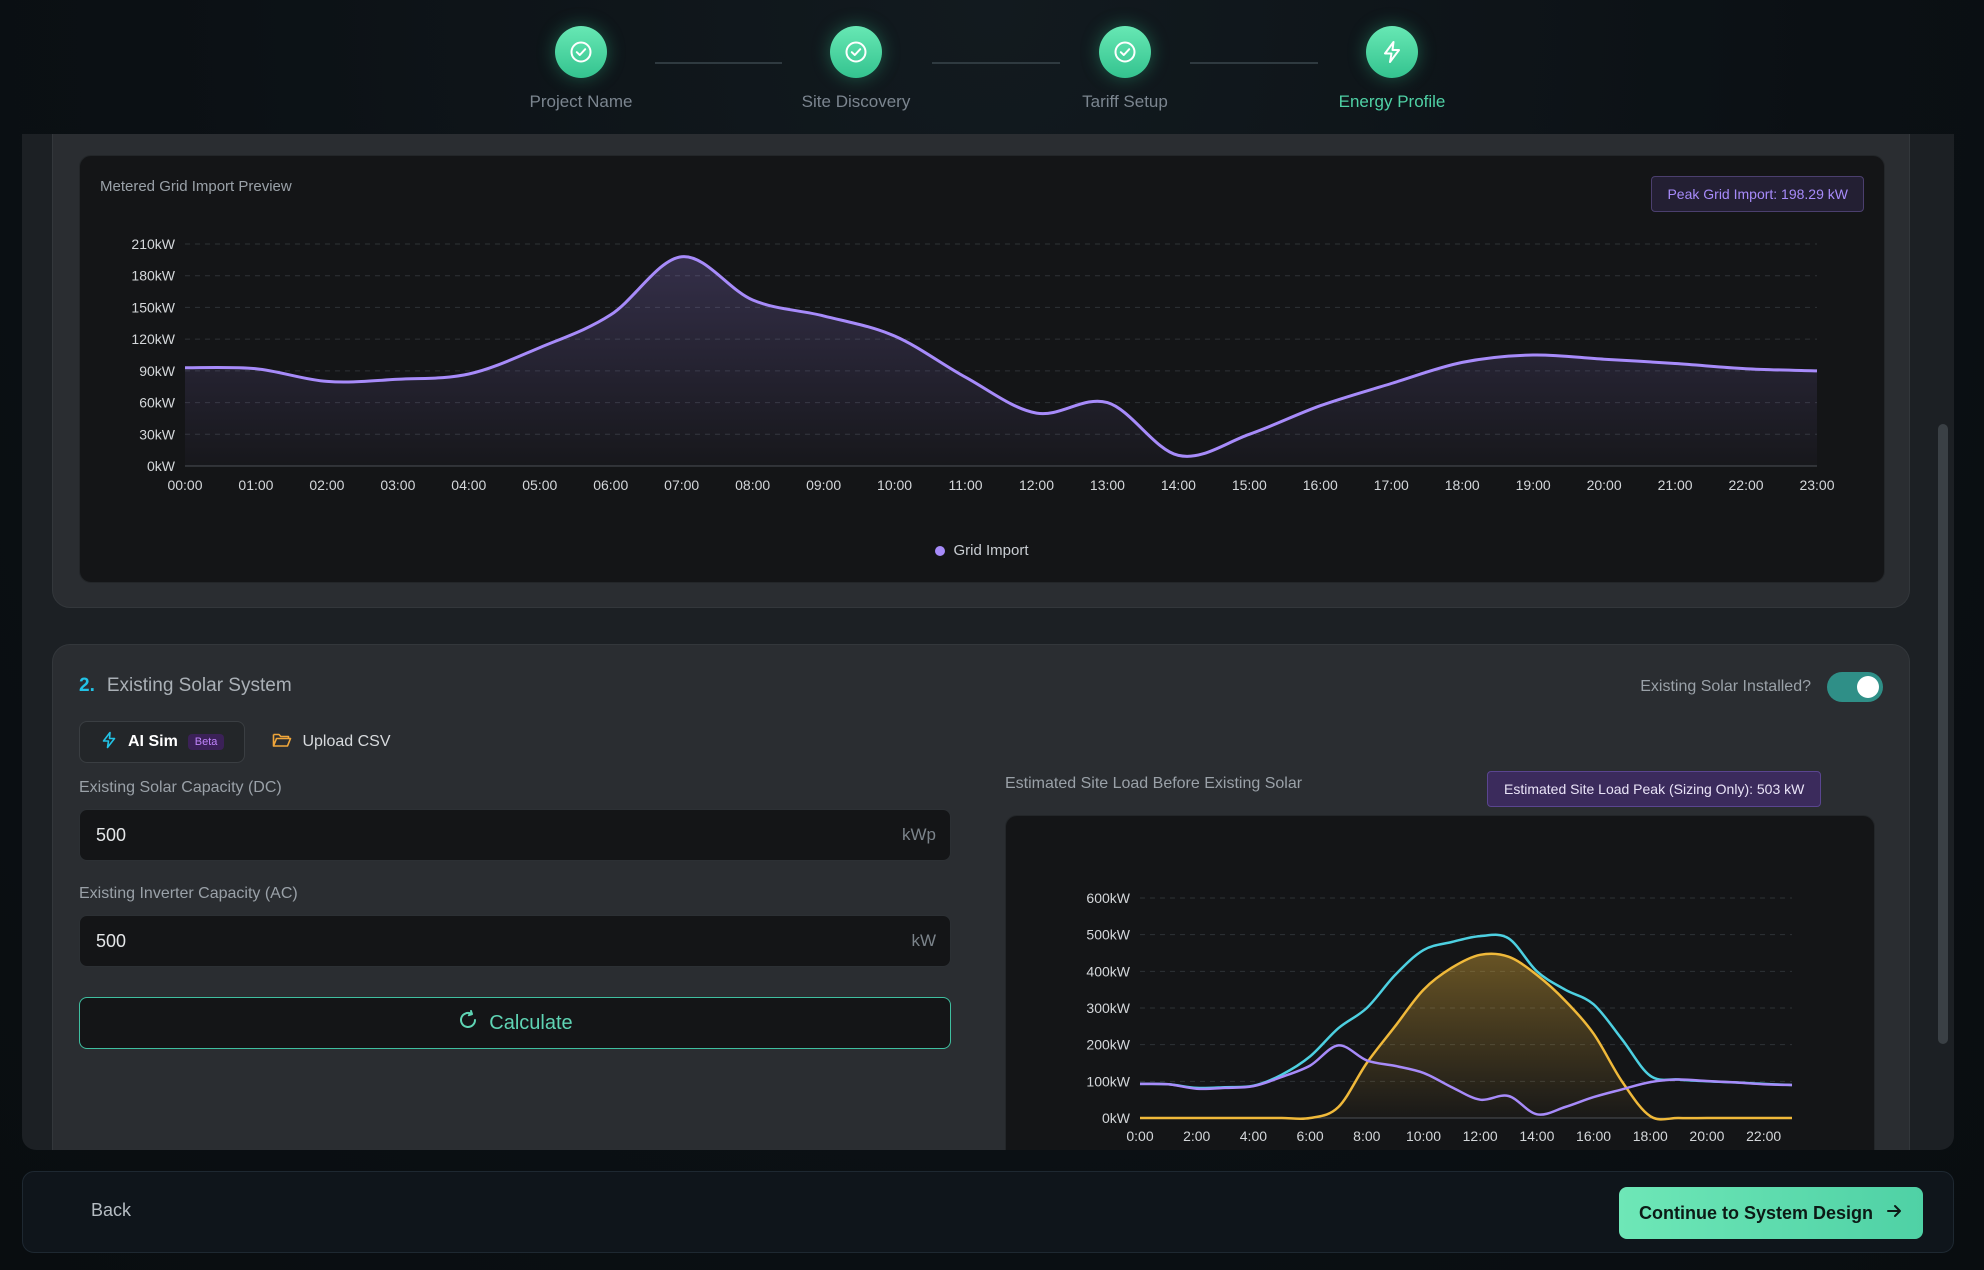 This screenshot has width=1984, height=1270. What do you see at coordinates (1533, 485) in the screenshot?
I see `x-tick-label: 19:00` at bounding box center [1533, 485].